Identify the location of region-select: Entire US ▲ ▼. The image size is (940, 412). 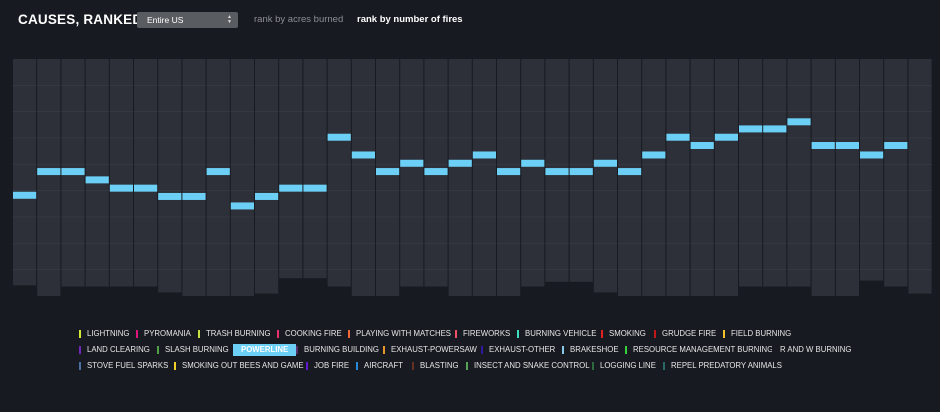
(187, 20).